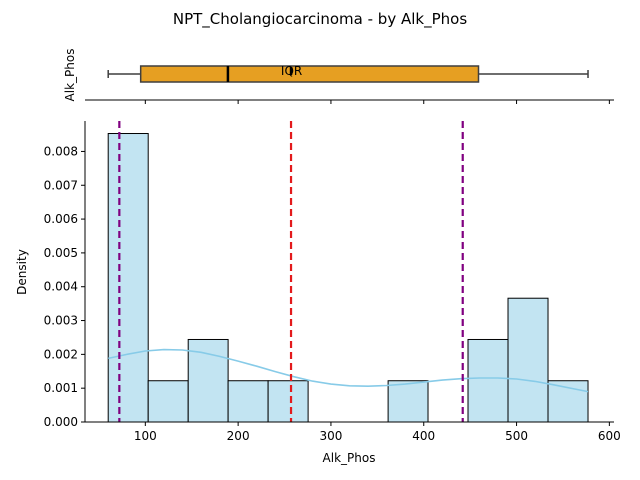  Describe the element at coordinates (291, 71) in the screenshot. I see `iqr-label: IQR` at that location.